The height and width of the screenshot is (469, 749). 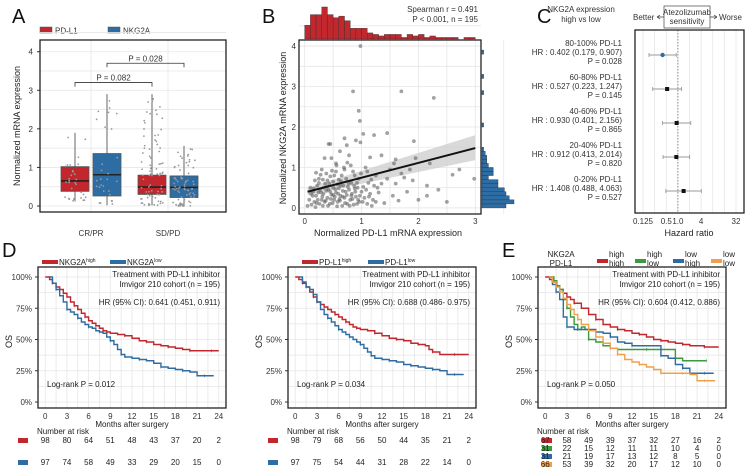 What do you see at coordinates (678, 221) in the screenshot?
I see `x-tick-label: 1.0` at bounding box center [678, 221].